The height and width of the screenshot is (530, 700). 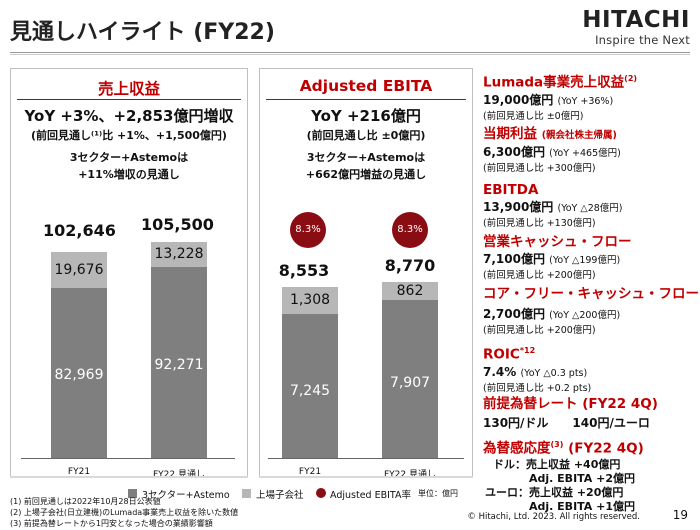 What do you see at coordinates (128, 89) in the screenshot?
I see `revenue-title: 売上収益` at bounding box center [128, 89].